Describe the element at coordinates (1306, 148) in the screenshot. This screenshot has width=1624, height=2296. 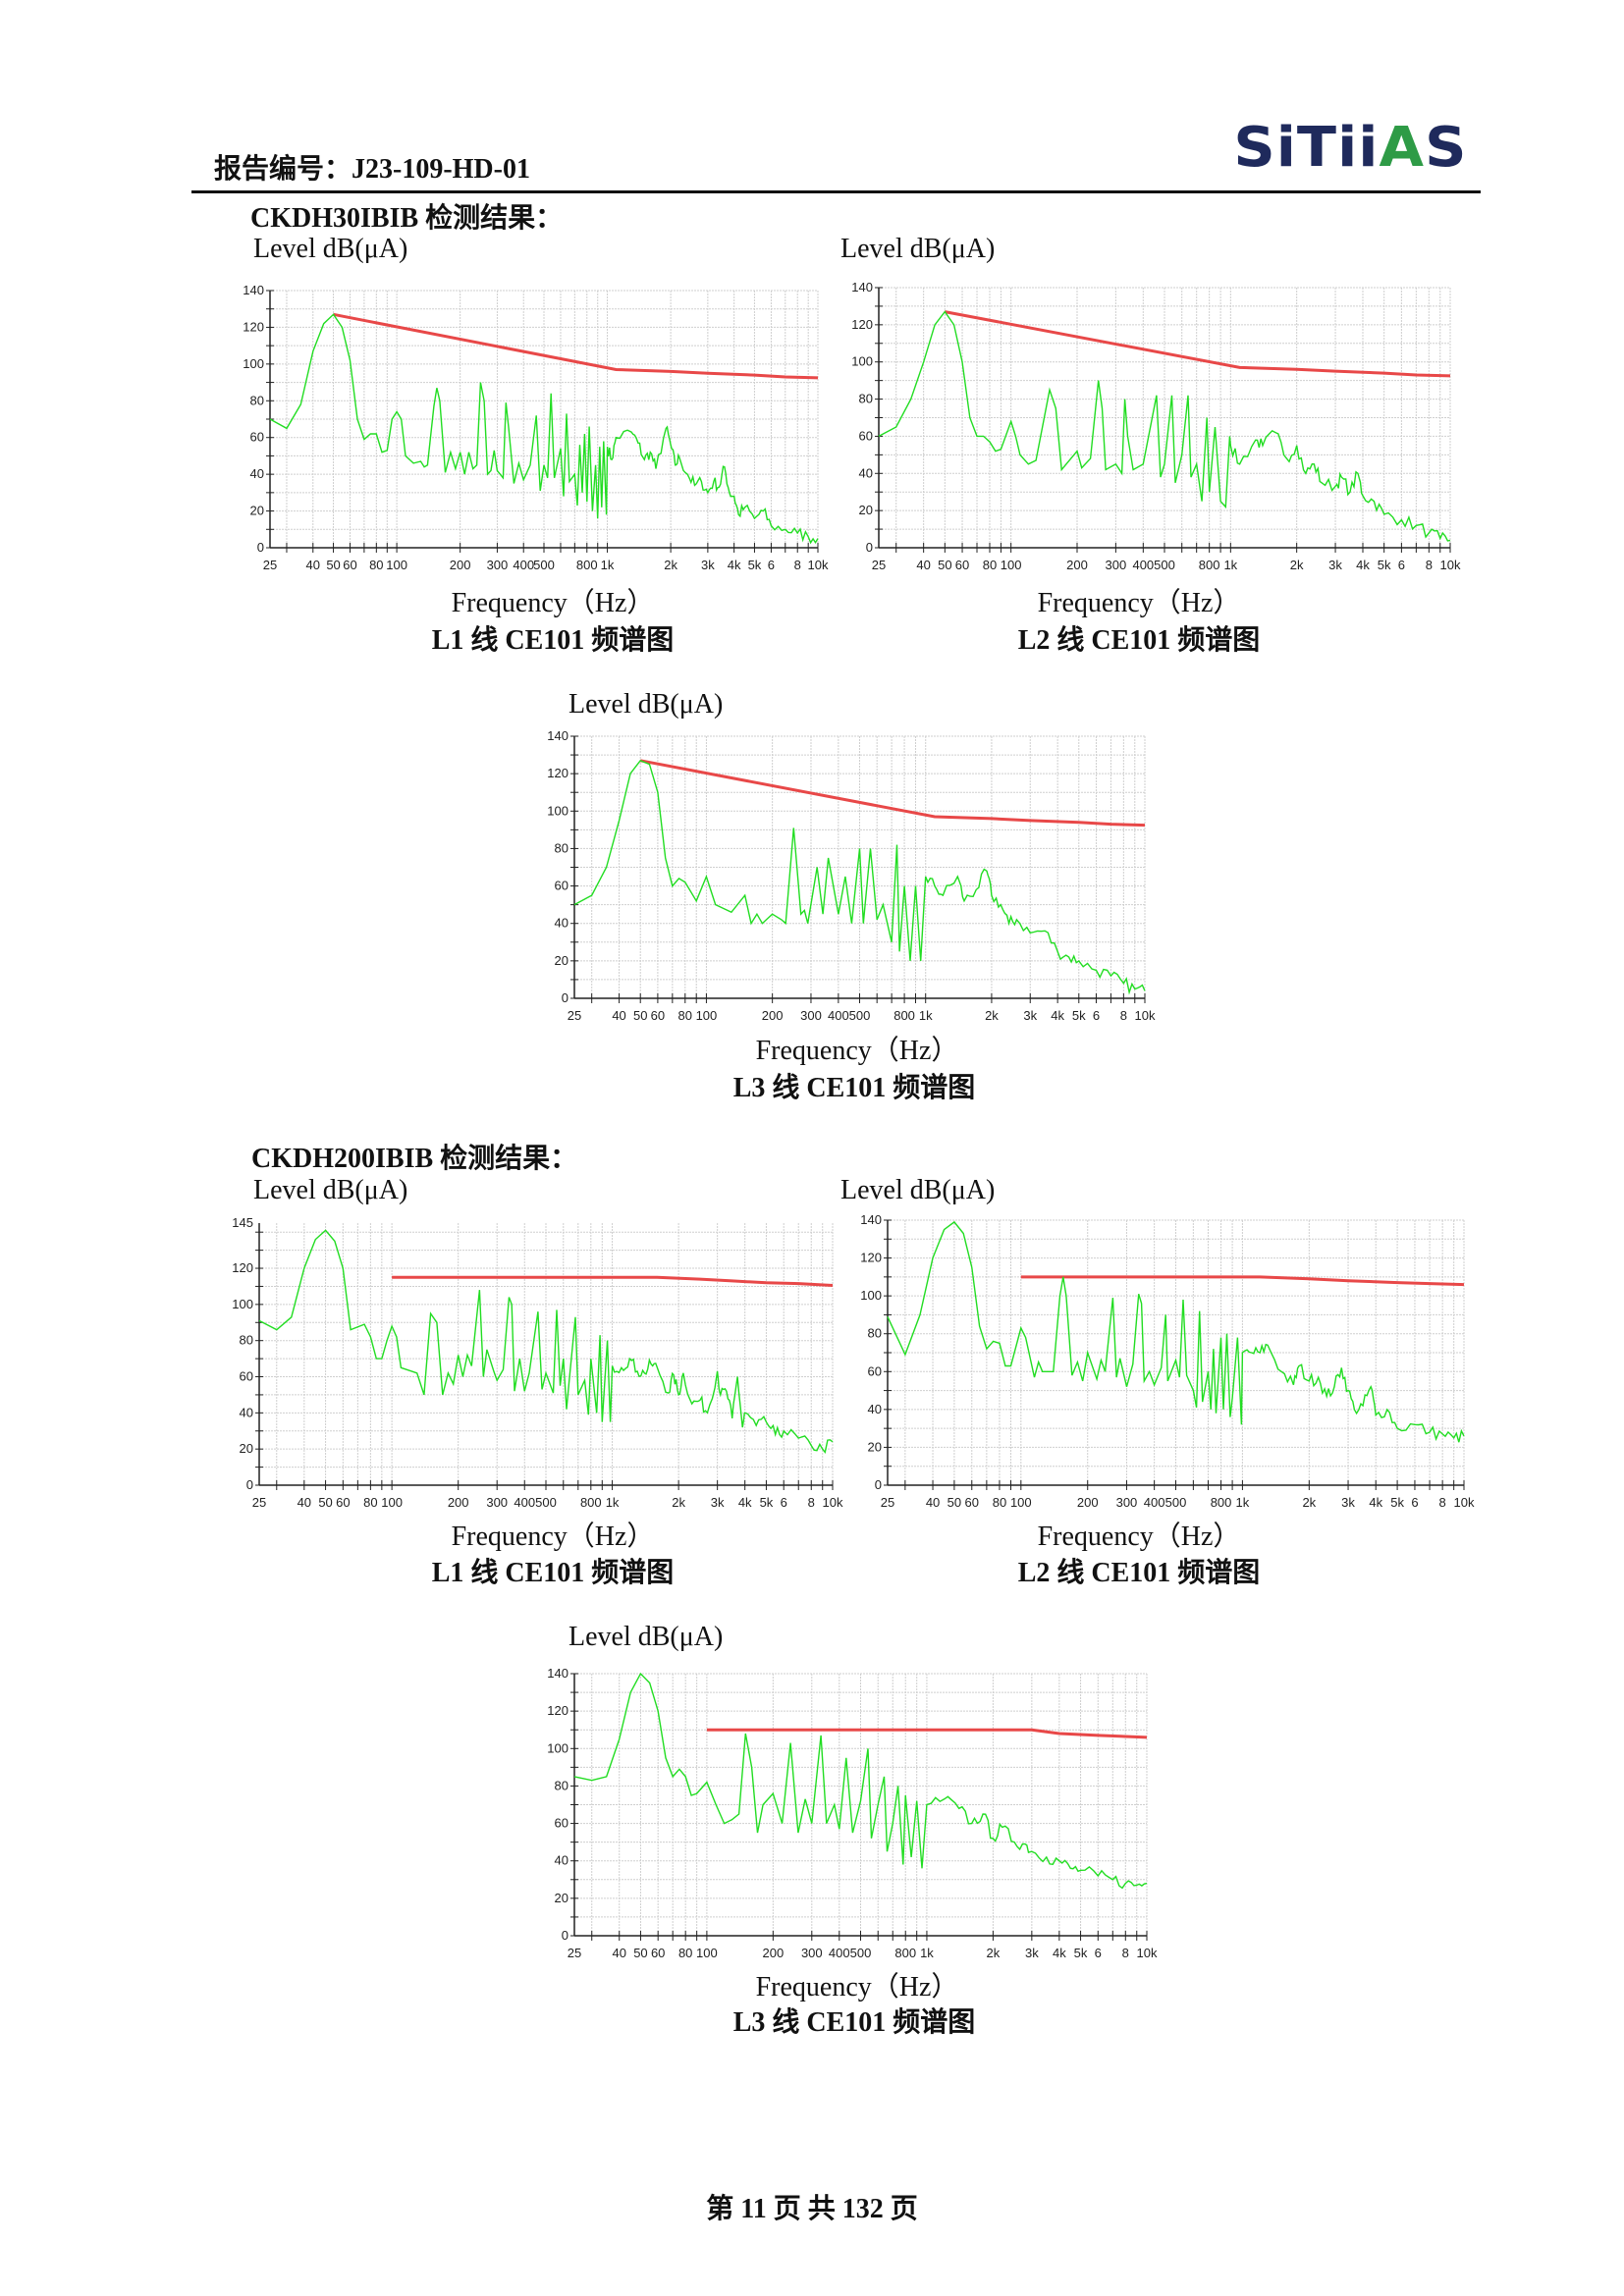
I see `logo-text: SiTii` at that location.